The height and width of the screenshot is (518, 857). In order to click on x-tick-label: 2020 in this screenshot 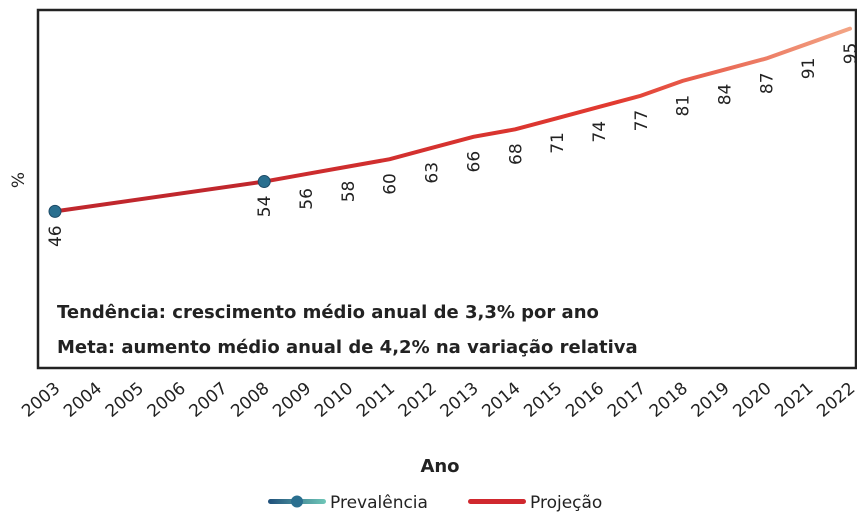, I will do `click(753, 400)`.